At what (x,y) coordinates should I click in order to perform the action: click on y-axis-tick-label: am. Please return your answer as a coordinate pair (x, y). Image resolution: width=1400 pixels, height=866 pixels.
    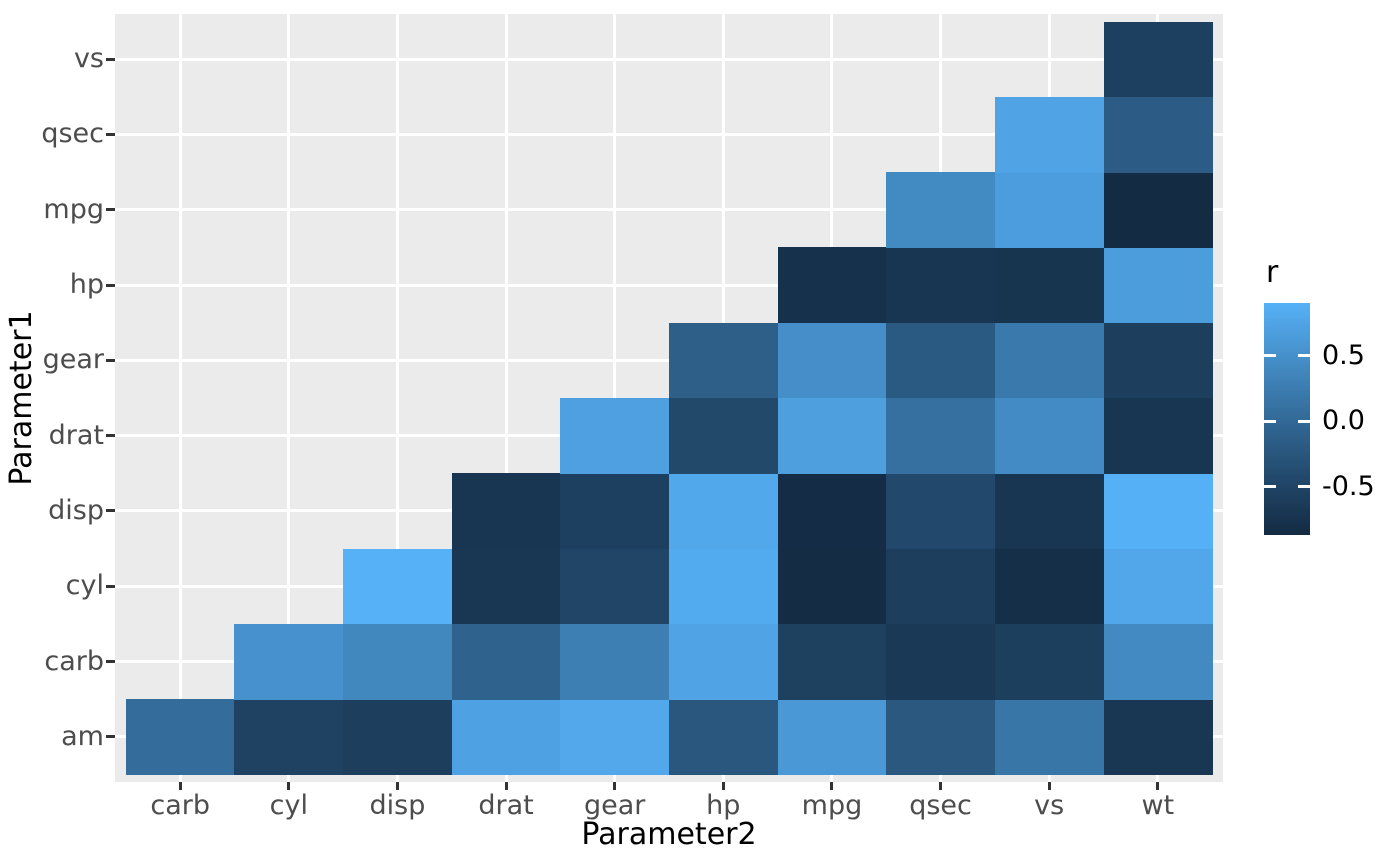
    Looking at the image, I should click on (82, 736).